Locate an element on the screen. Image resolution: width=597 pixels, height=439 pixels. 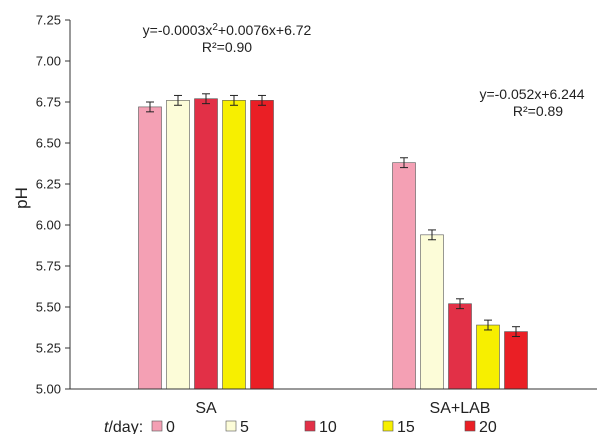
legend-label: 10 is located at coordinates (328, 426).